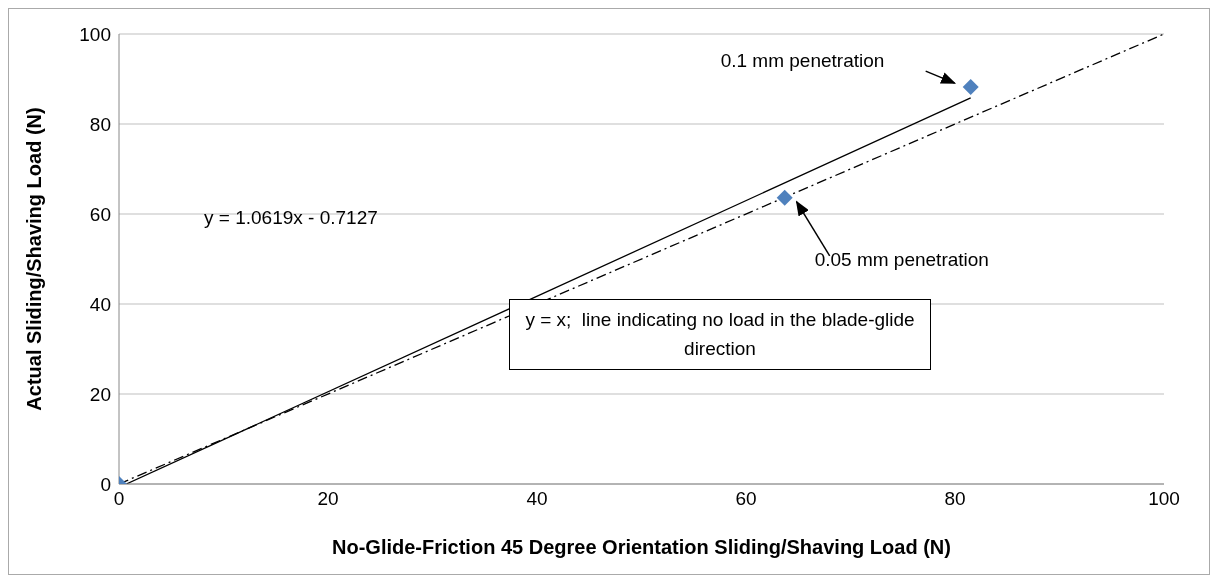 Image resolution: width=1214 pixels, height=581 pixels. What do you see at coordinates (291, 218) in the screenshot?
I see `annotation: y = 1.0619x - 0.7127` at bounding box center [291, 218].